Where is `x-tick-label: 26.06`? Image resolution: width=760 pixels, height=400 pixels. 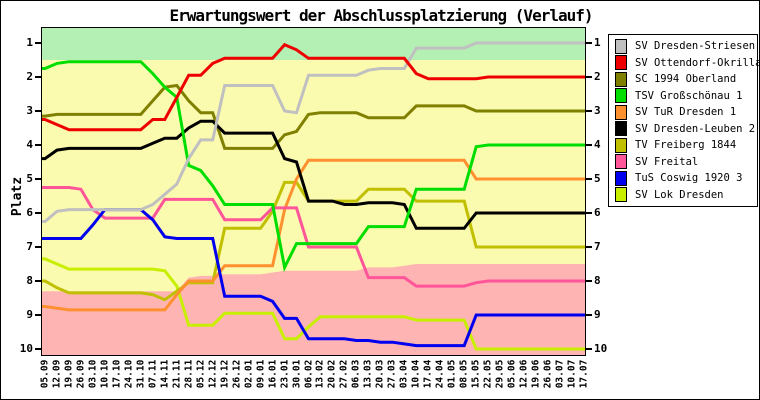
x-tick-label: 26.06 is located at coordinates (548, 374).